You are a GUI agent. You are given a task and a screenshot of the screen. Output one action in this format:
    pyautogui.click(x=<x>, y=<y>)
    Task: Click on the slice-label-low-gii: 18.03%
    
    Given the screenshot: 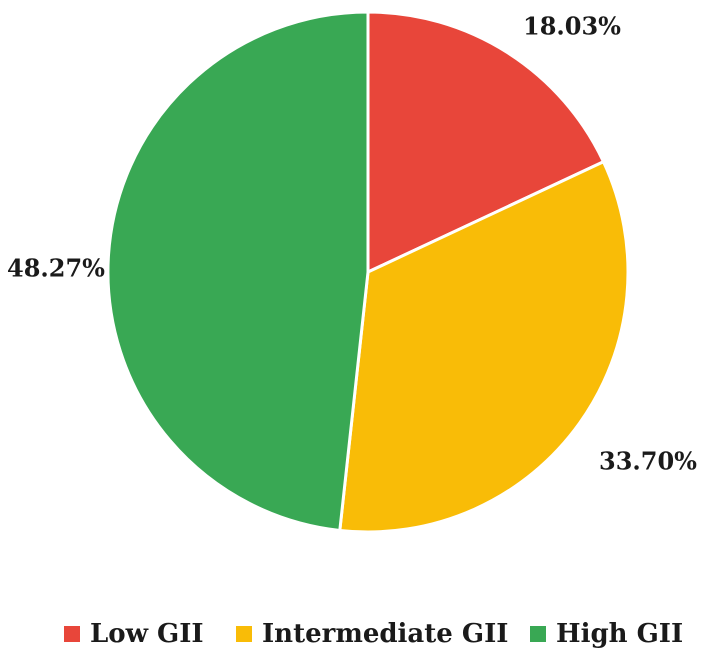 What is the action you would take?
    pyautogui.click(x=572, y=26)
    